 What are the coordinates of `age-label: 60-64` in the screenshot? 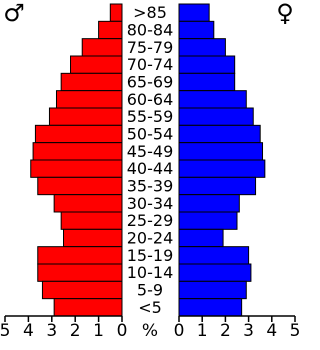 It's located at (150, 99).